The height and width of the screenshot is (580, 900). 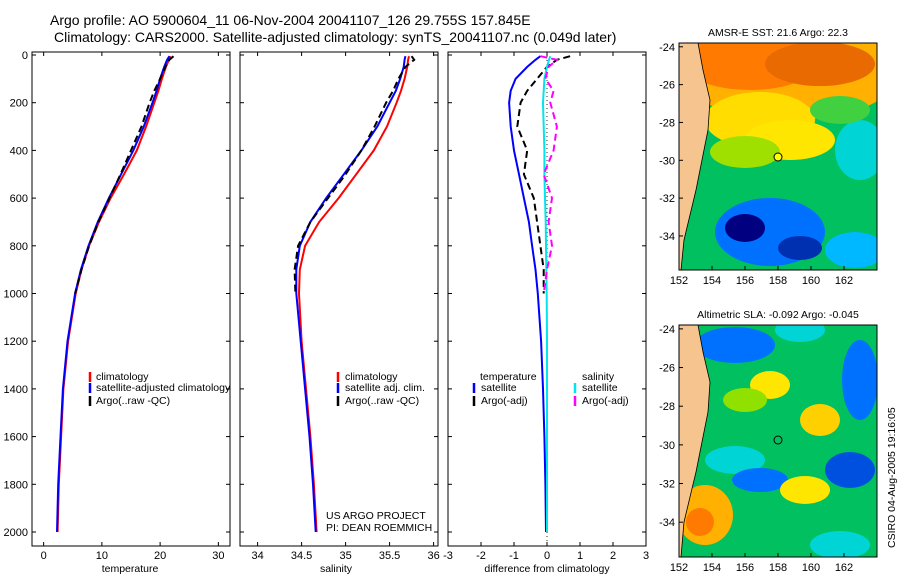 What do you see at coordinates (389, 556) in the screenshot?
I see `x-tick-label: 35.5` at bounding box center [389, 556].